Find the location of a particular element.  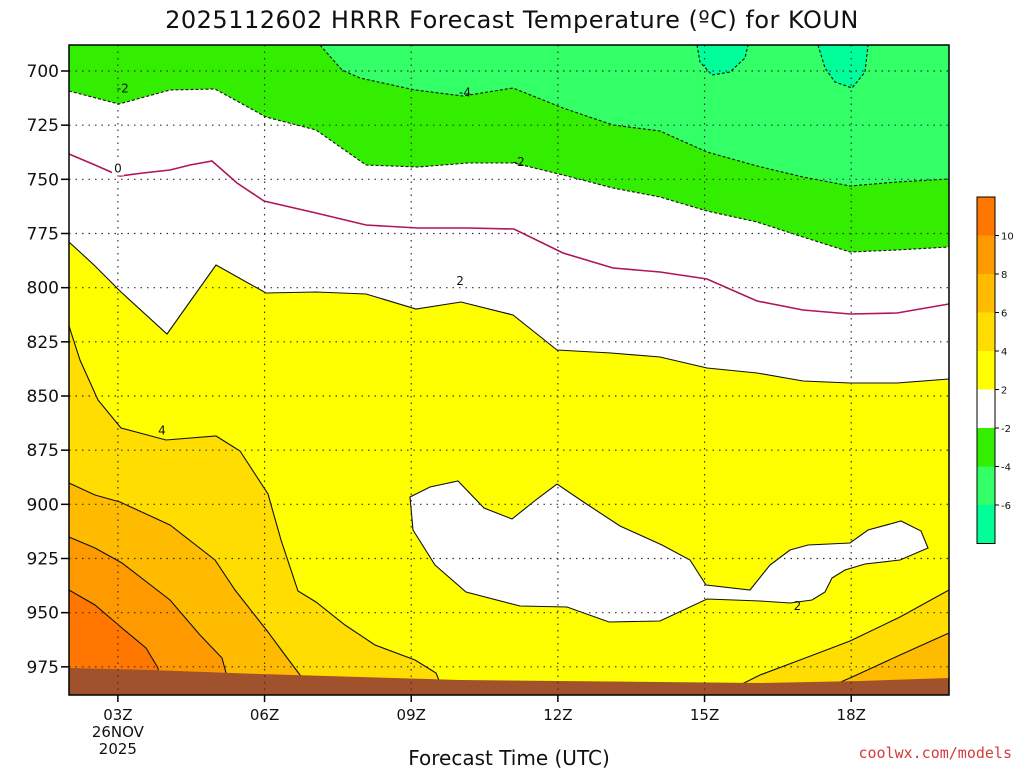

band-minus2-2-island is located at coordinates (669, 551).